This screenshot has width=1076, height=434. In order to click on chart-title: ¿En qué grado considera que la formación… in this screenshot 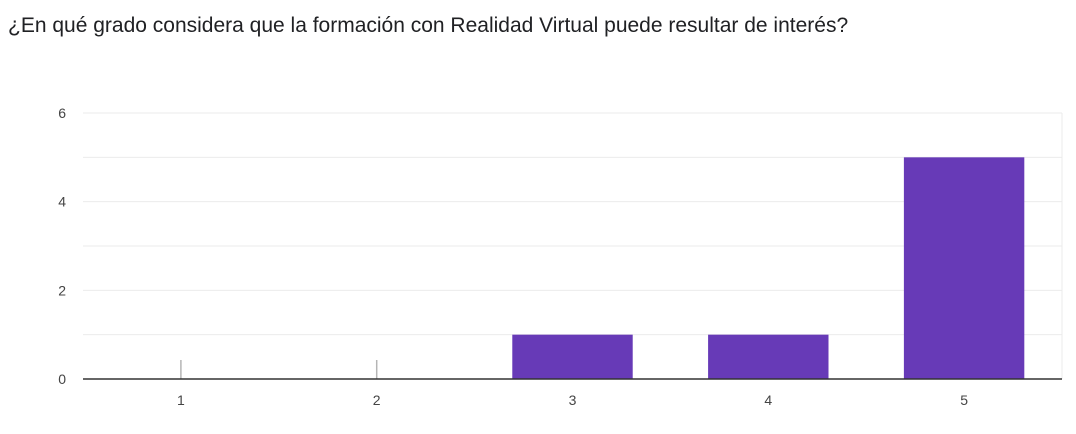, I will do `click(428, 25)`.